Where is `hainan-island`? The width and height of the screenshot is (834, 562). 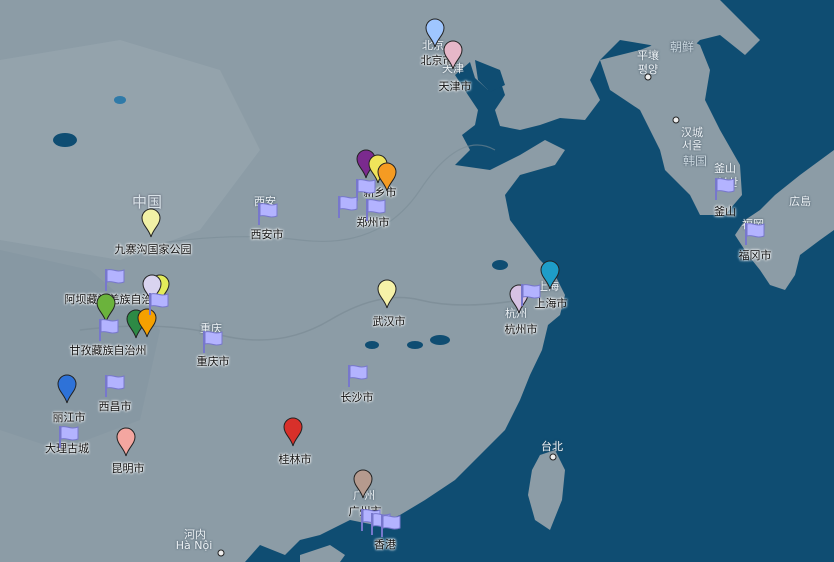
hainan-island is located at coordinates (322, 553).